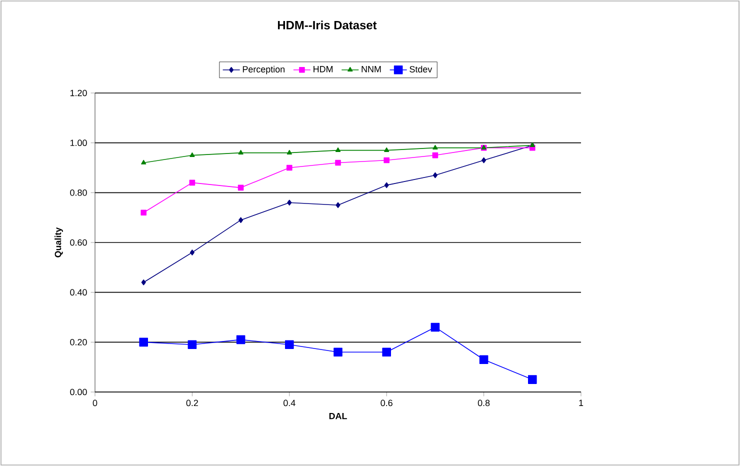 This screenshot has height=466, width=740. Describe the element at coordinates (581, 403) in the screenshot. I see `x-tick-label: 1` at that location.